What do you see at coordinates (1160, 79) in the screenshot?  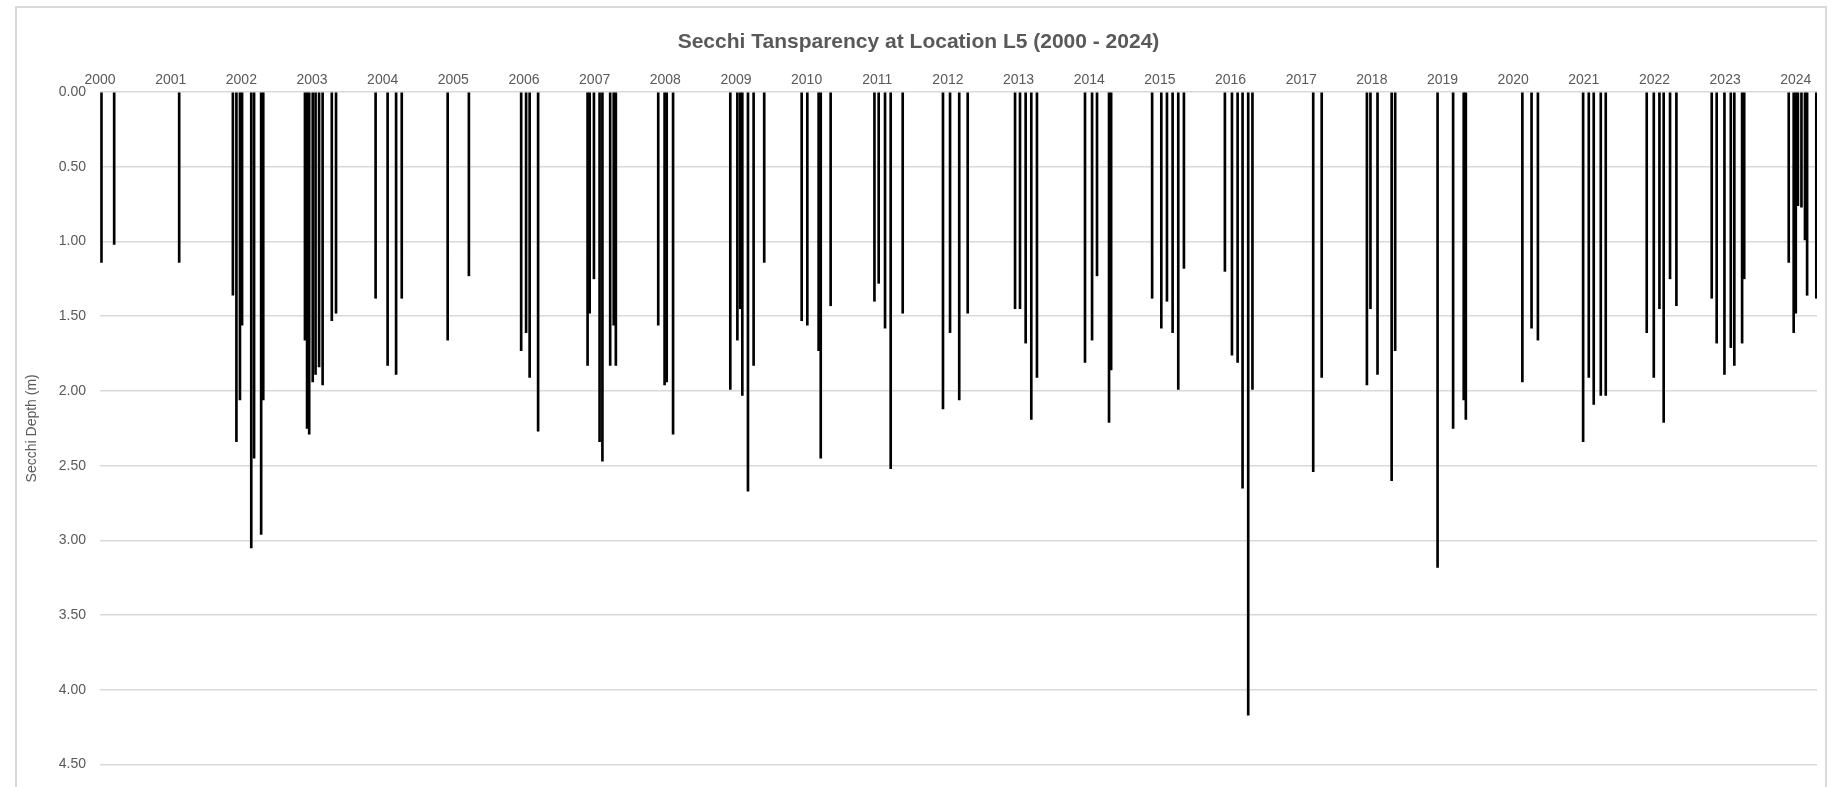 I see `x-tick-label: 2015` at bounding box center [1160, 79].